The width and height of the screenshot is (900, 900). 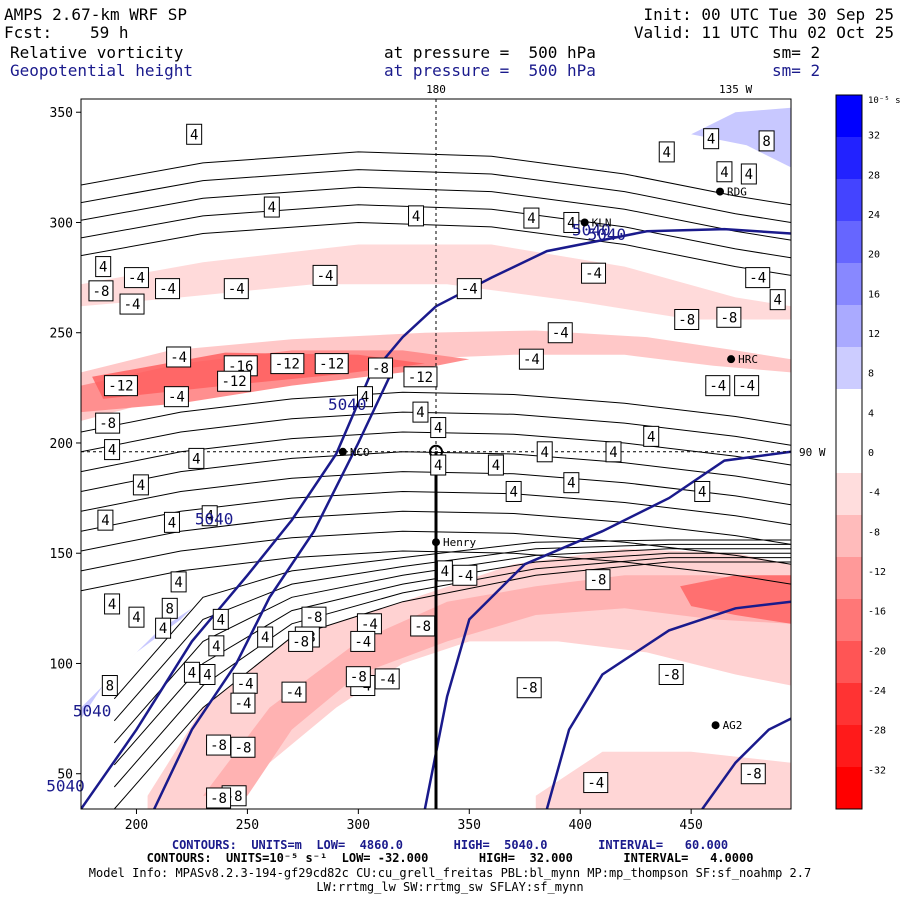 I want to click on neg-vort-band-upper, so click(x=436, y=375).